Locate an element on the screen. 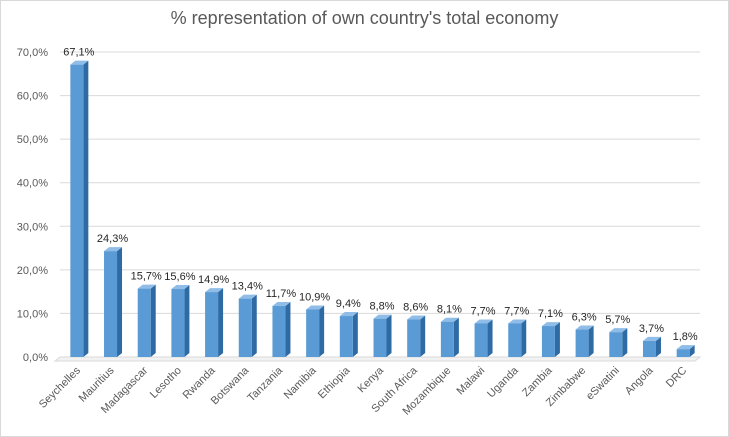 The width and height of the screenshot is (729, 437). data-label: 13,4% is located at coordinates (247, 287).